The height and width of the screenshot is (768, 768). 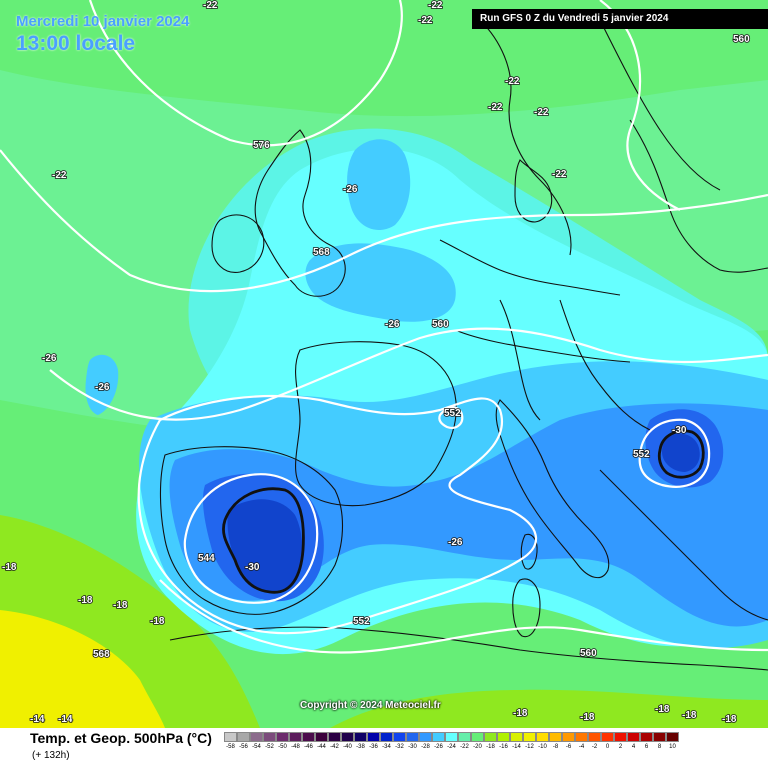 I want to click on scale-value-label: -32, so click(x=399, y=747).